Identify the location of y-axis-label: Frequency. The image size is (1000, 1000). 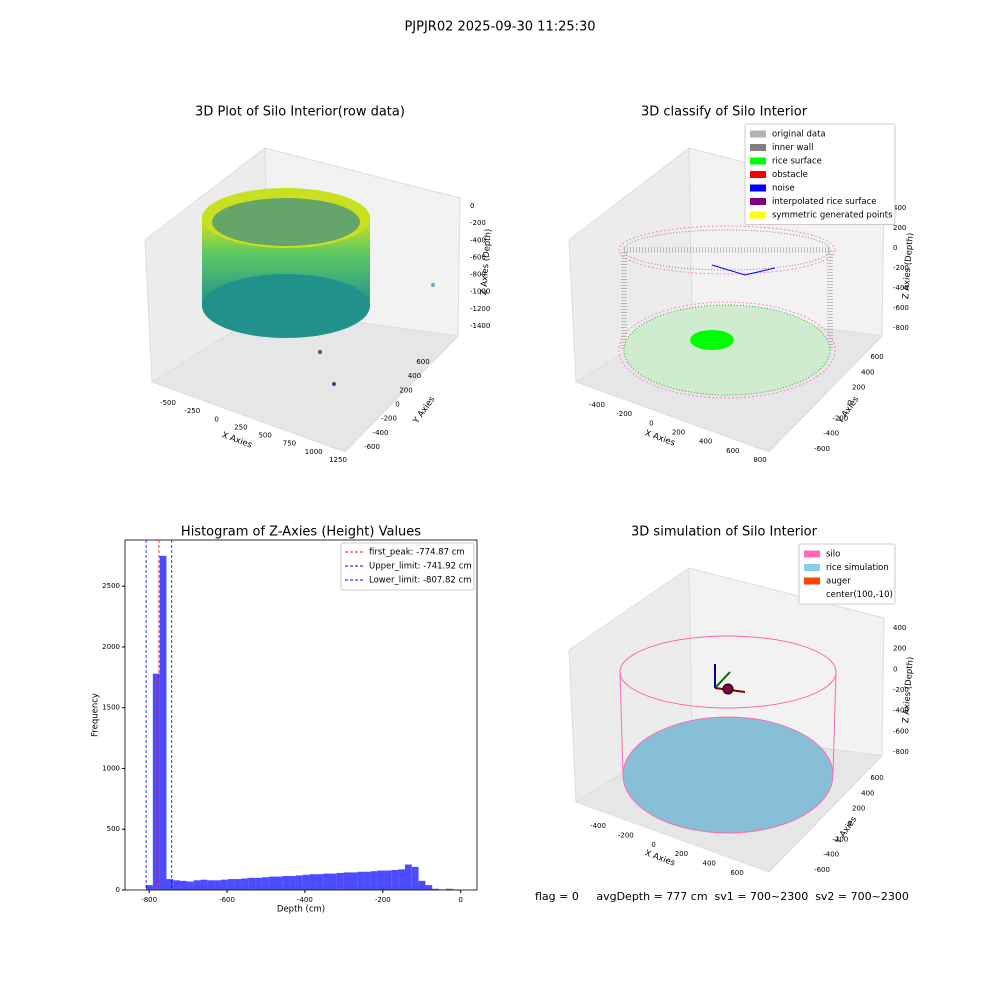
(96, 715).